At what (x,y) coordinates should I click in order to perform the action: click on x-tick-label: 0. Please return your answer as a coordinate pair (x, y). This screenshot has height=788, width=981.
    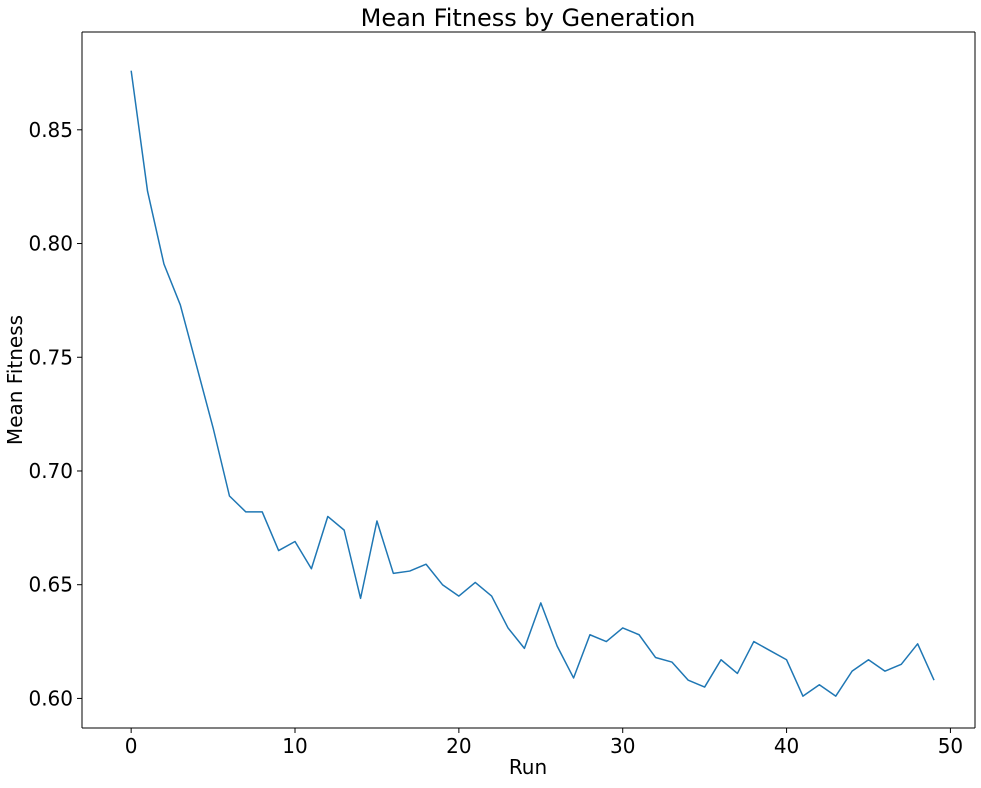
    Looking at the image, I should click on (131, 746).